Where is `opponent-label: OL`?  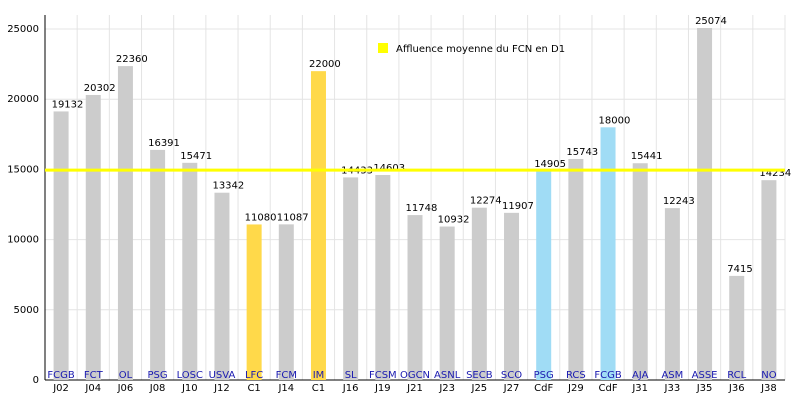 opponent-label: OL is located at coordinates (126, 375).